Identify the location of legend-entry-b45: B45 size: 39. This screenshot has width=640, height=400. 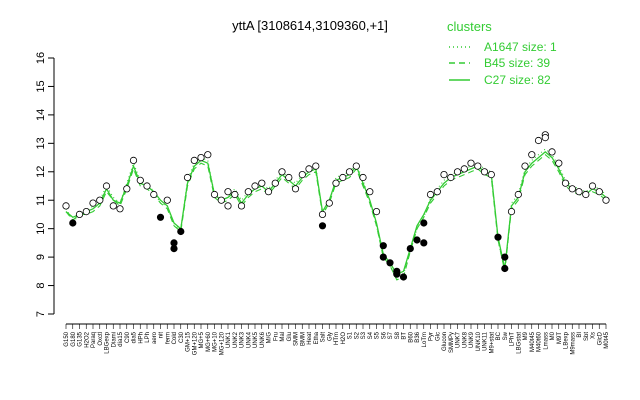
(517, 63).